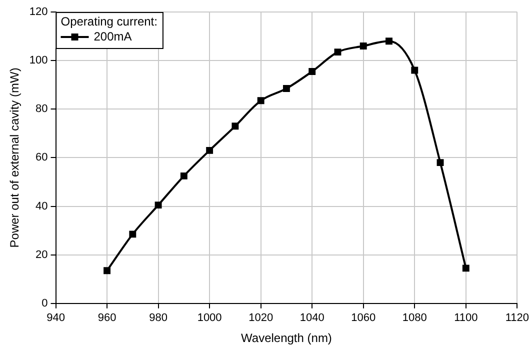 The height and width of the screenshot is (352, 532). What do you see at coordinates (312, 318) in the screenshot?
I see `x-tick-label: 1040` at bounding box center [312, 318].